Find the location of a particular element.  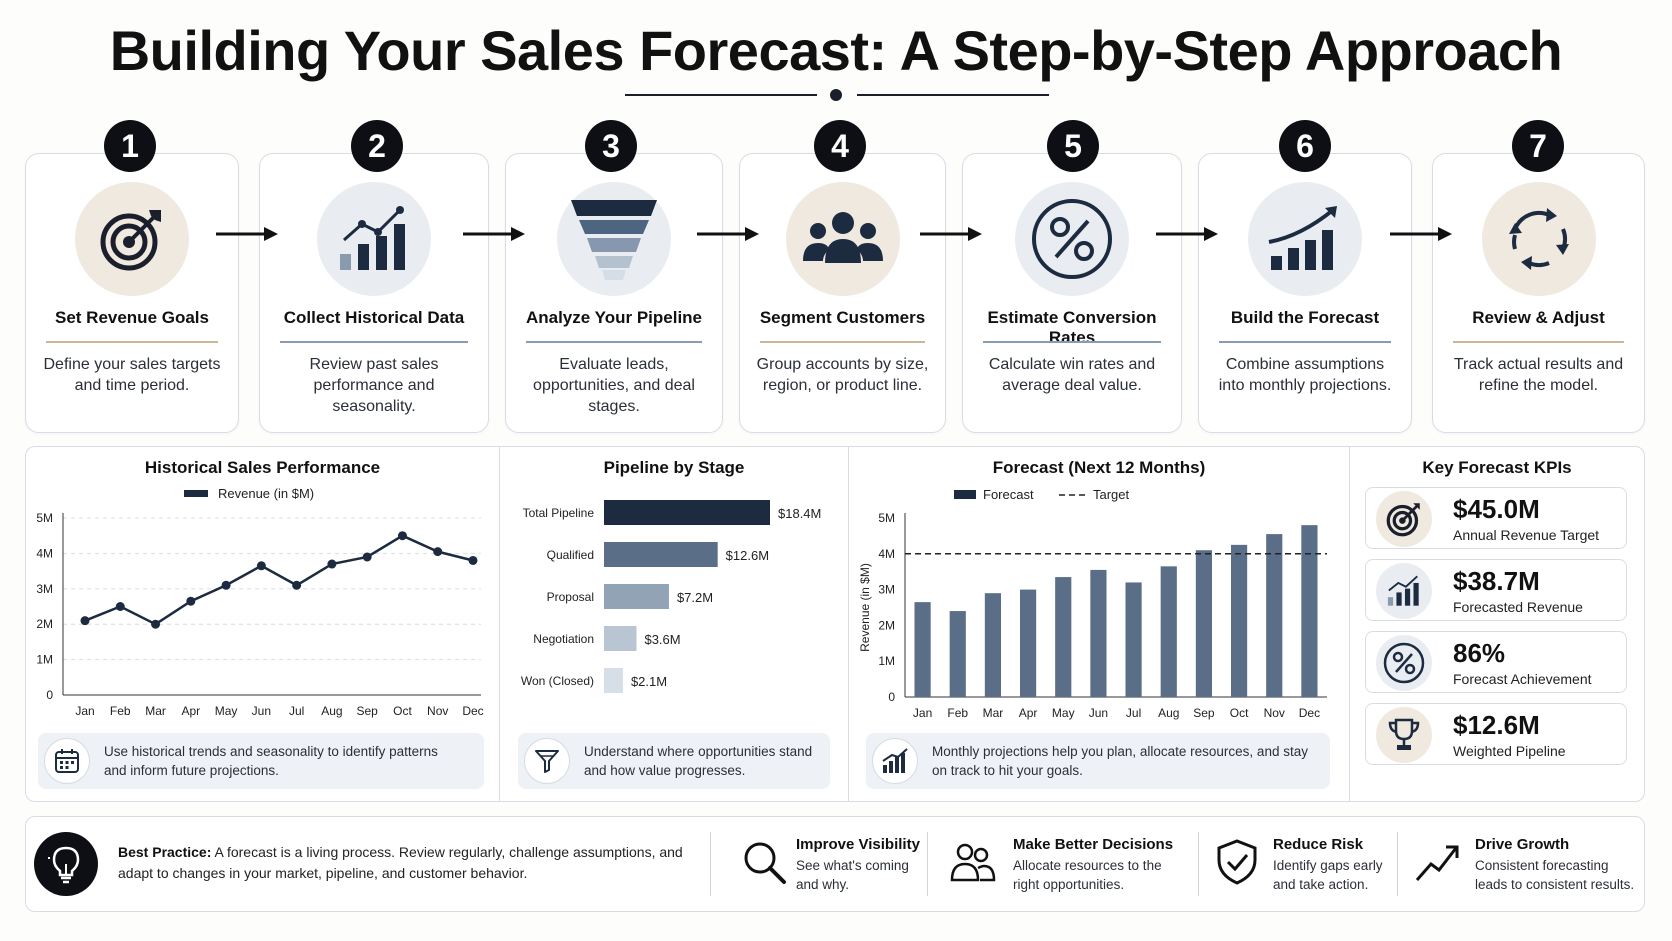

kpi-label: Forecast Achievement is located at coordinates (1522, 679).